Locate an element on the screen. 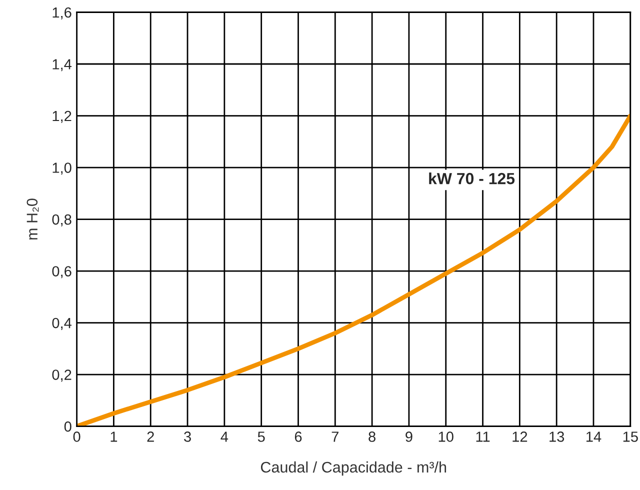  y-axis-title: m H₂0 is located at coordinates (32, 219).